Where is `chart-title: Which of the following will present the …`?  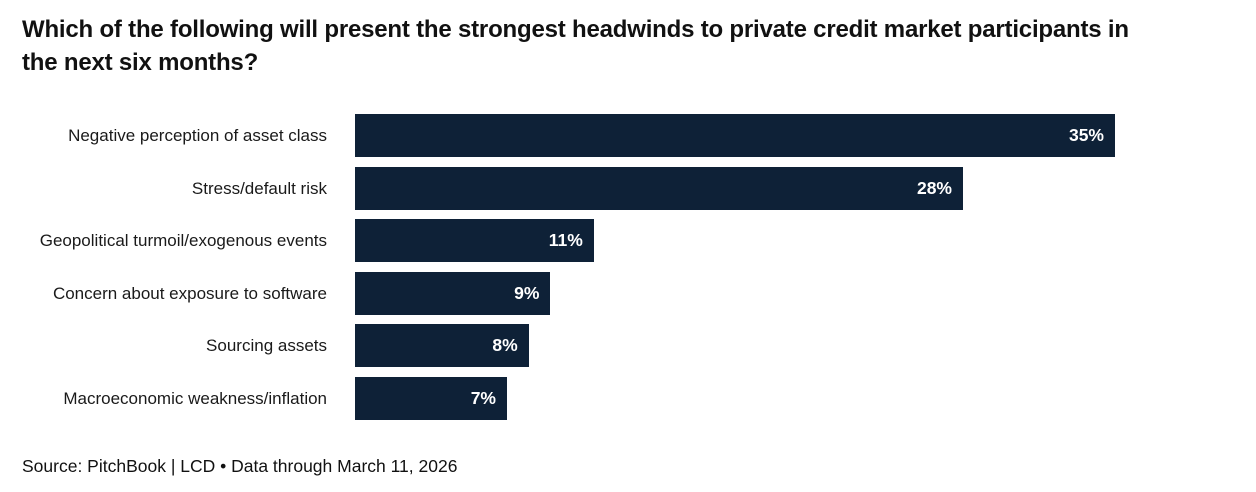
chart-title: Which of the following will present the … is located at coordinates (633, 46).